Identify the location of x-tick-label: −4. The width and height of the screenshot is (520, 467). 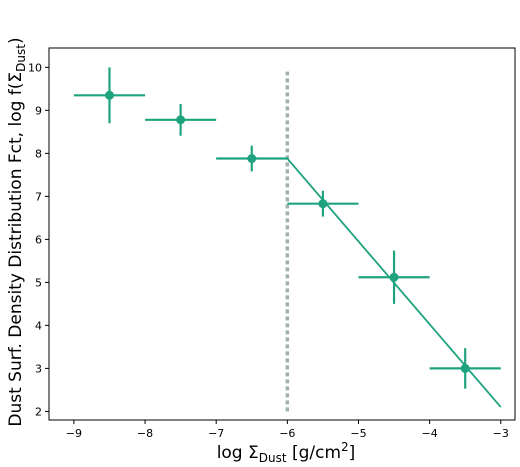
(430, 433).